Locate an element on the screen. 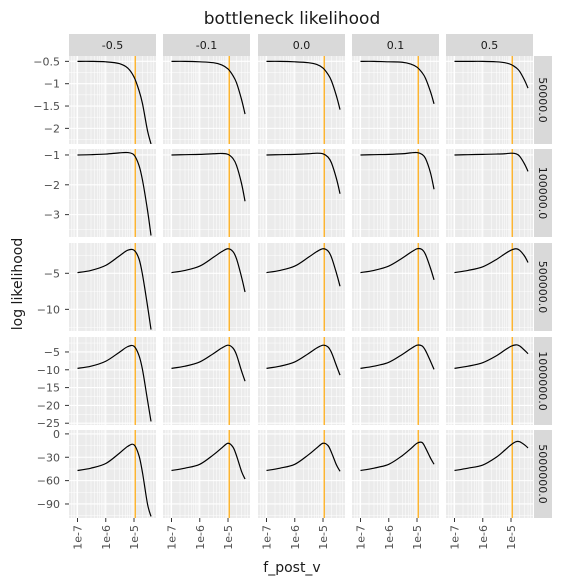 This screenshot has width=562, height=585. col-strip-label: 0.0 is located at coordinates (302, 45).